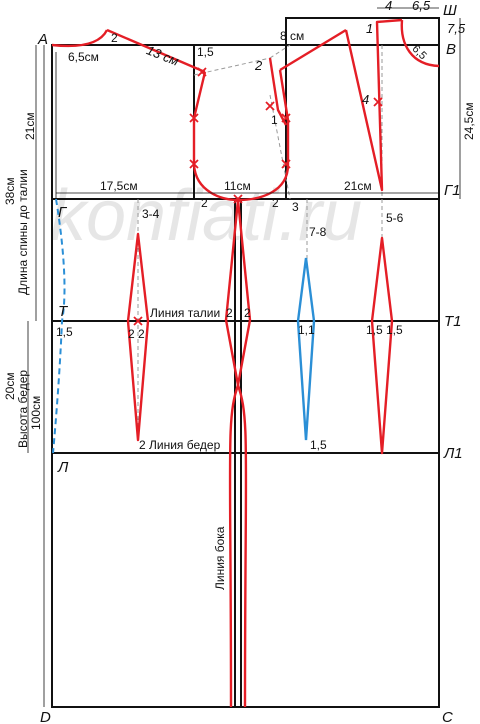 The height and width of the screenshot is (724, 480). Describe the element at coordinates (36, 413) in the screenshot. I see `dim-total-text: 100см` at that location.